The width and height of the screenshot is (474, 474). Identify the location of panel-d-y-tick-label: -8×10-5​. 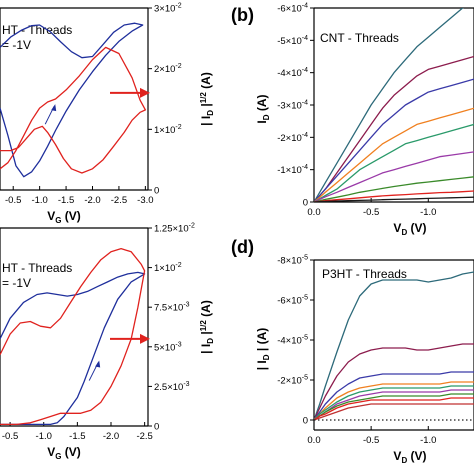
(292, 261).